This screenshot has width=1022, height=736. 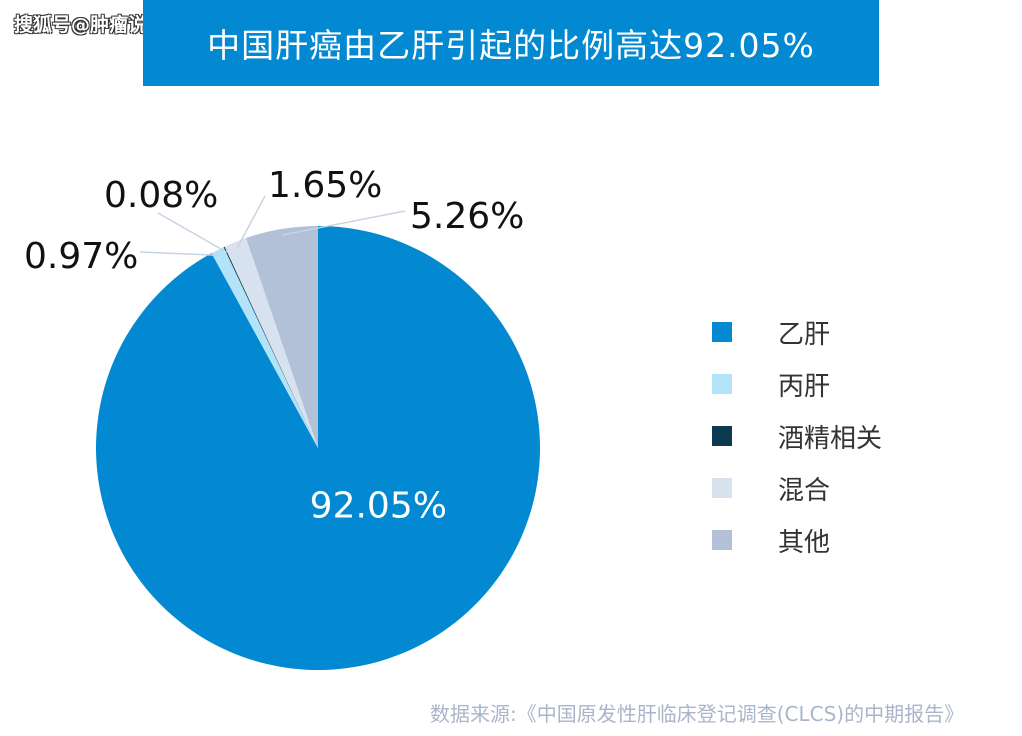 I want to click on legend-item-hbv: 乙肝, so click(x=797, y=332).